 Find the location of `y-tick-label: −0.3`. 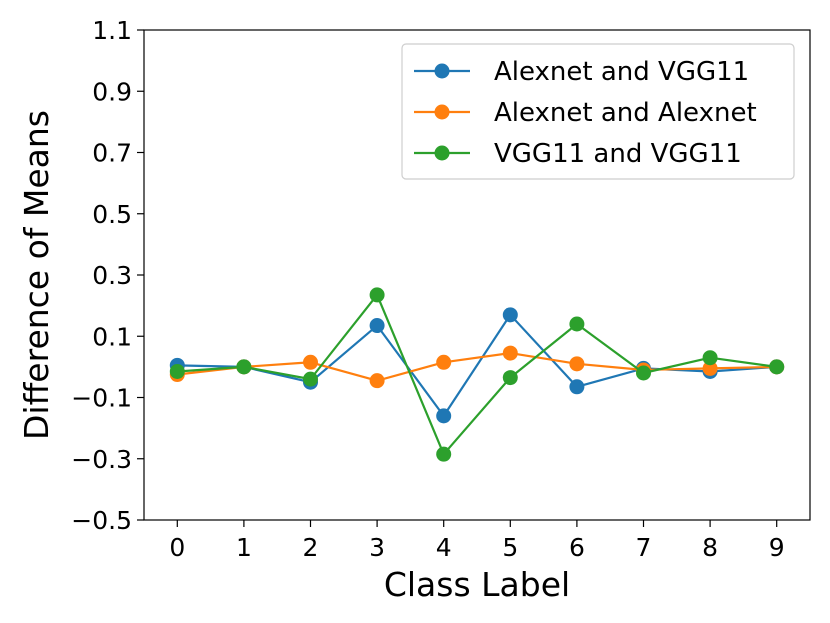

y-tick-label: −0.3 is located at coordinates (101, 459).